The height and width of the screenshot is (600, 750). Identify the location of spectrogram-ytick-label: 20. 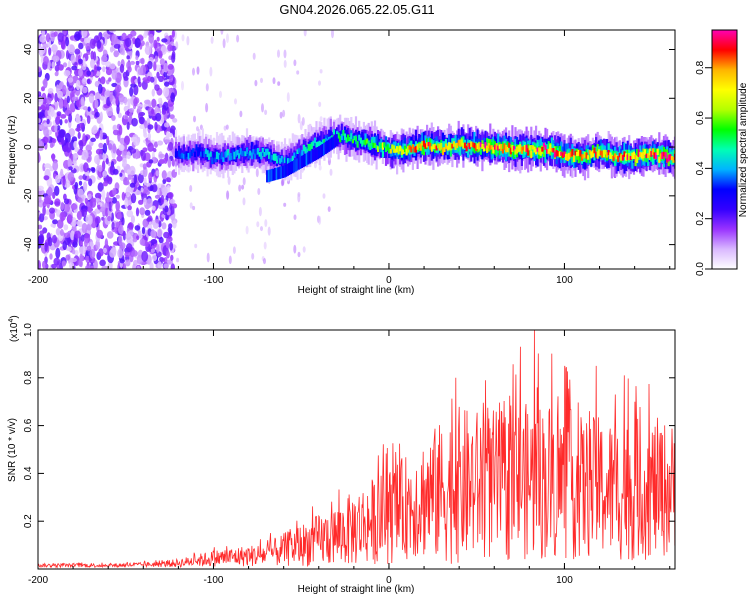
(28, 98).